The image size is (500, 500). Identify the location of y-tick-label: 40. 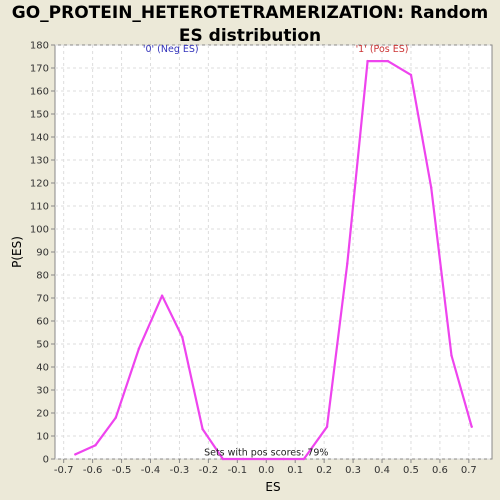
(42, 368).